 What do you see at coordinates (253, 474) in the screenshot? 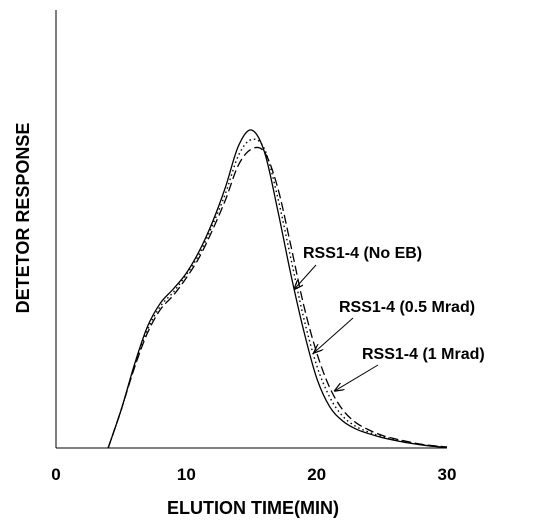
I see `x-tick-labels: 0 10 20 30` at bounding box center [253, 474].